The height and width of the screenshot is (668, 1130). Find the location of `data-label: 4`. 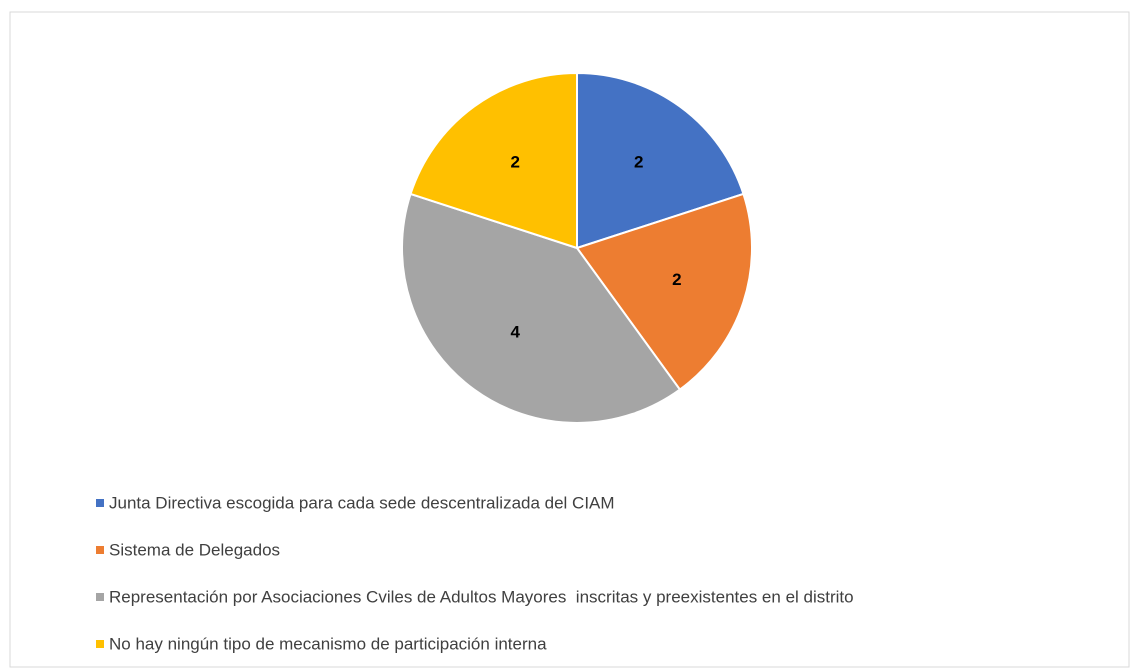

data-label: 4 is located at coordinates (516, 331).